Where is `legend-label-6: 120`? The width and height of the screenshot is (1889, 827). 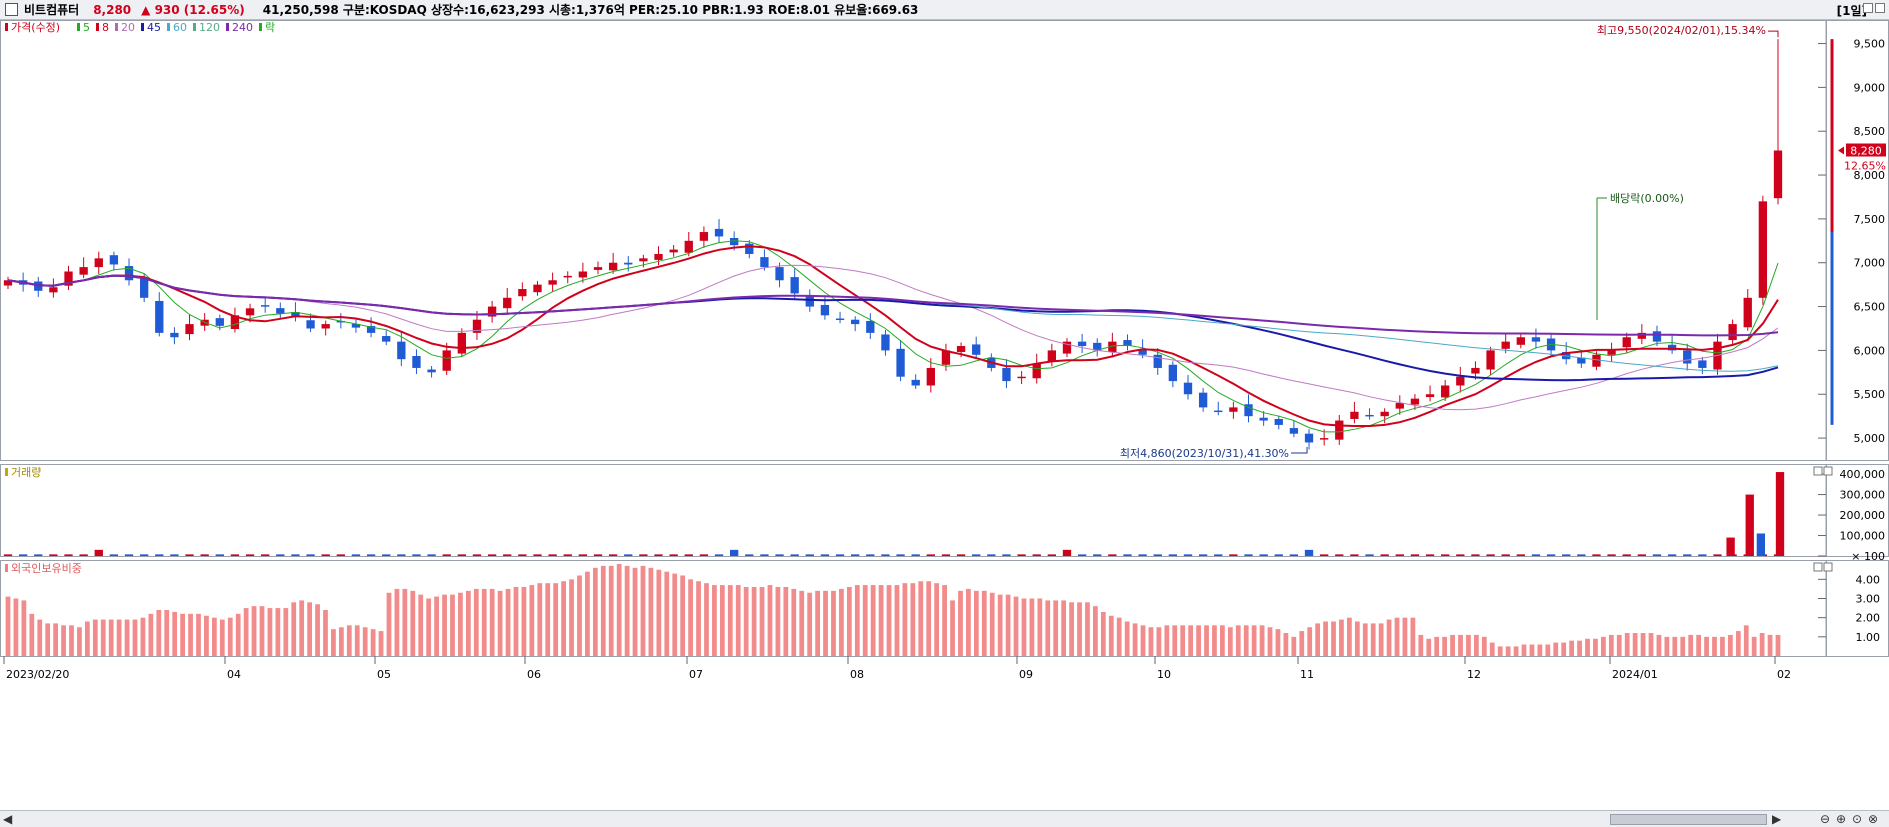
legend-label-6: 120 is located at coordinates (209, 27).